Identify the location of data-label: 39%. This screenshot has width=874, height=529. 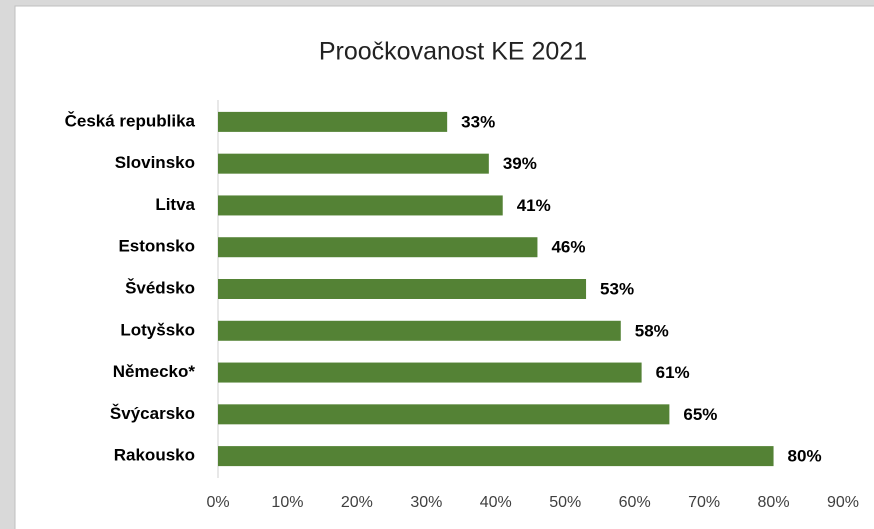
(520, 163).